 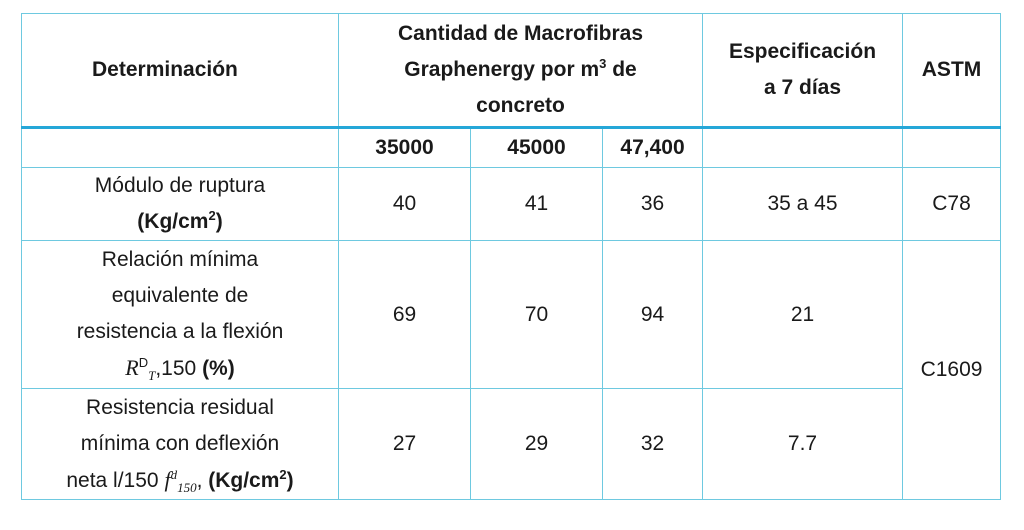 What do you see at coordinates (179, 368) in the screenshot?
I see `row-relacion-sym-rest: ,150` at bounding box center [179, 368].